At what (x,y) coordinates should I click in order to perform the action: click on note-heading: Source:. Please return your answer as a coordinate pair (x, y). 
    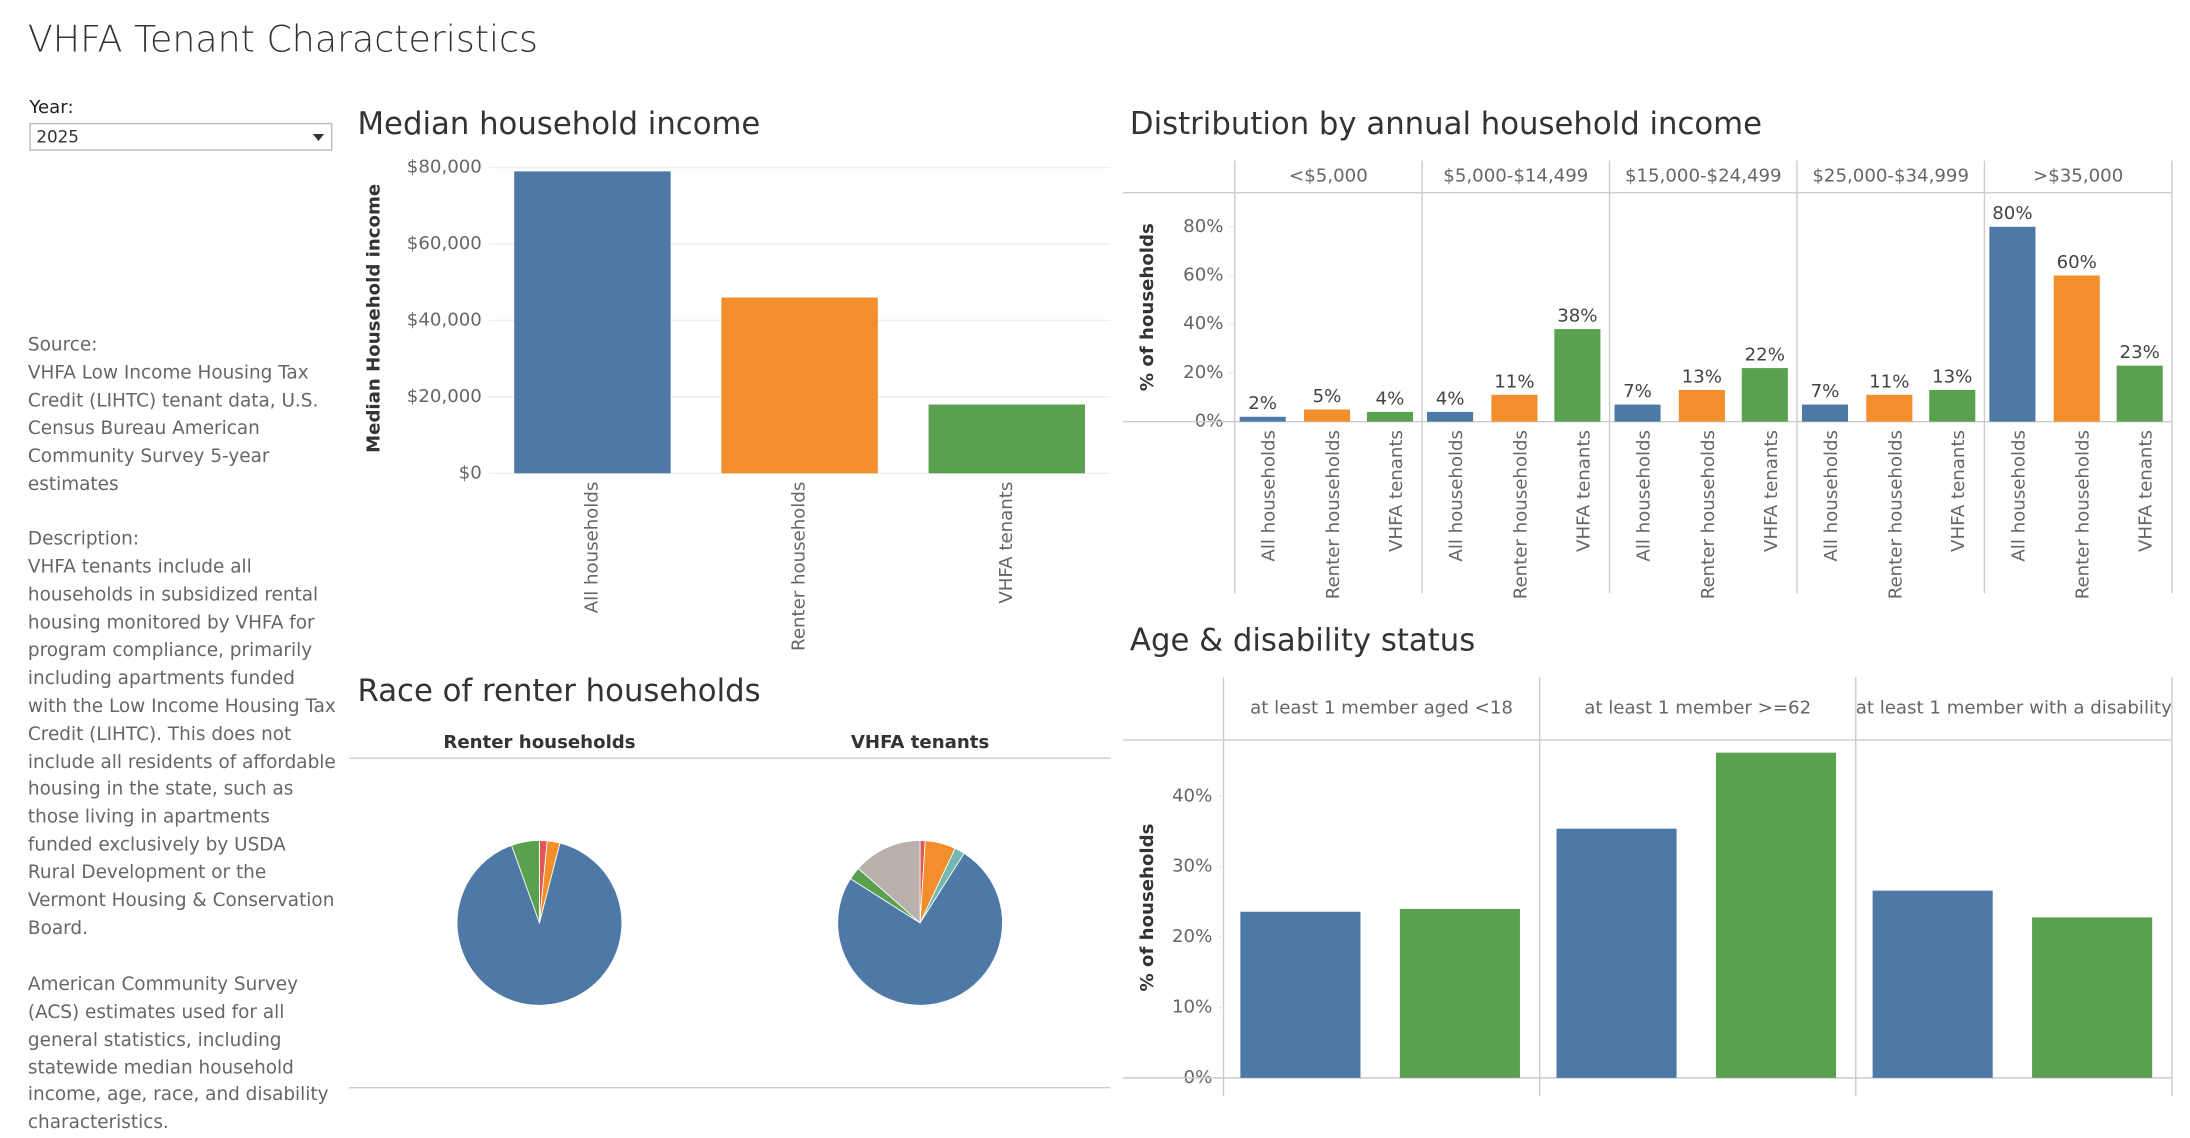
    Looking at the image, I should click on (62, 346).